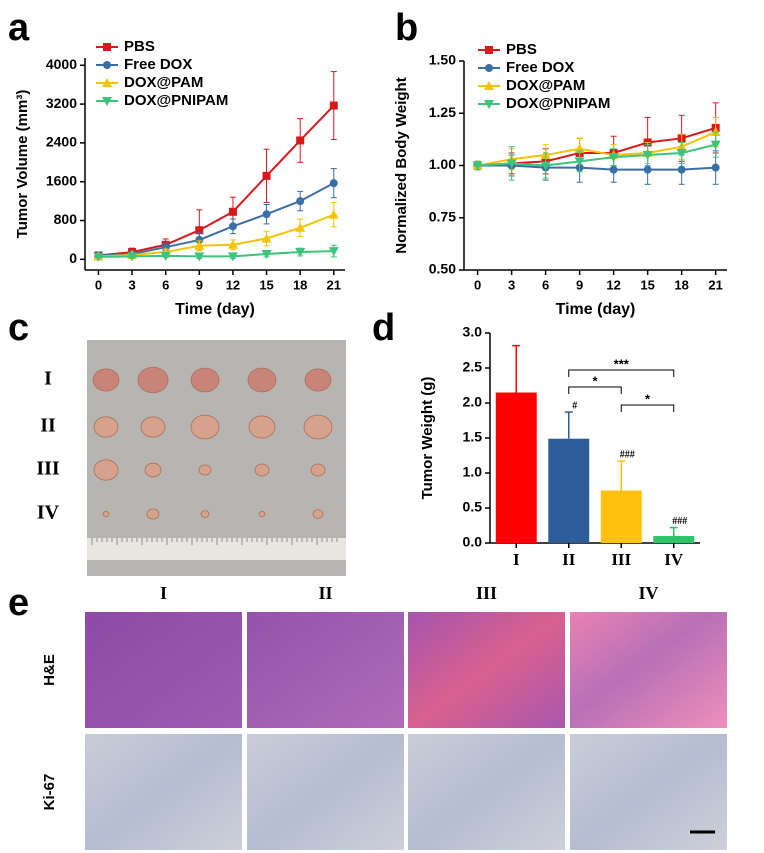 This screenshot has width=764, height=853. I want to click on y-tick-label: 2.5, so click(473, 367).